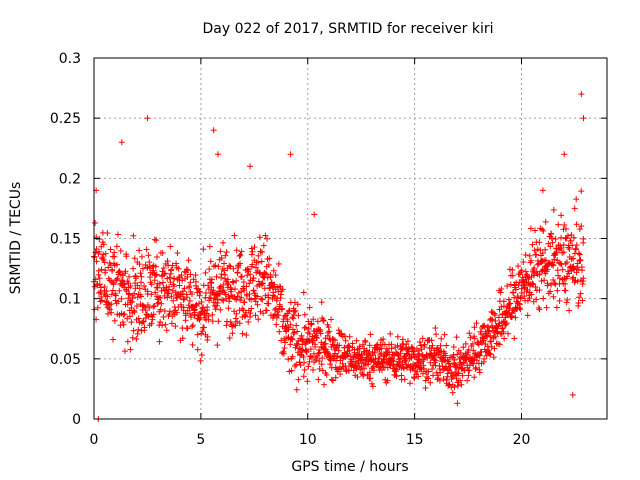 This screenshot has height=480, width=640. Describe the element at coordinates (94, 440) in the screenshot. I see `x-tick-label: 0` at that location.